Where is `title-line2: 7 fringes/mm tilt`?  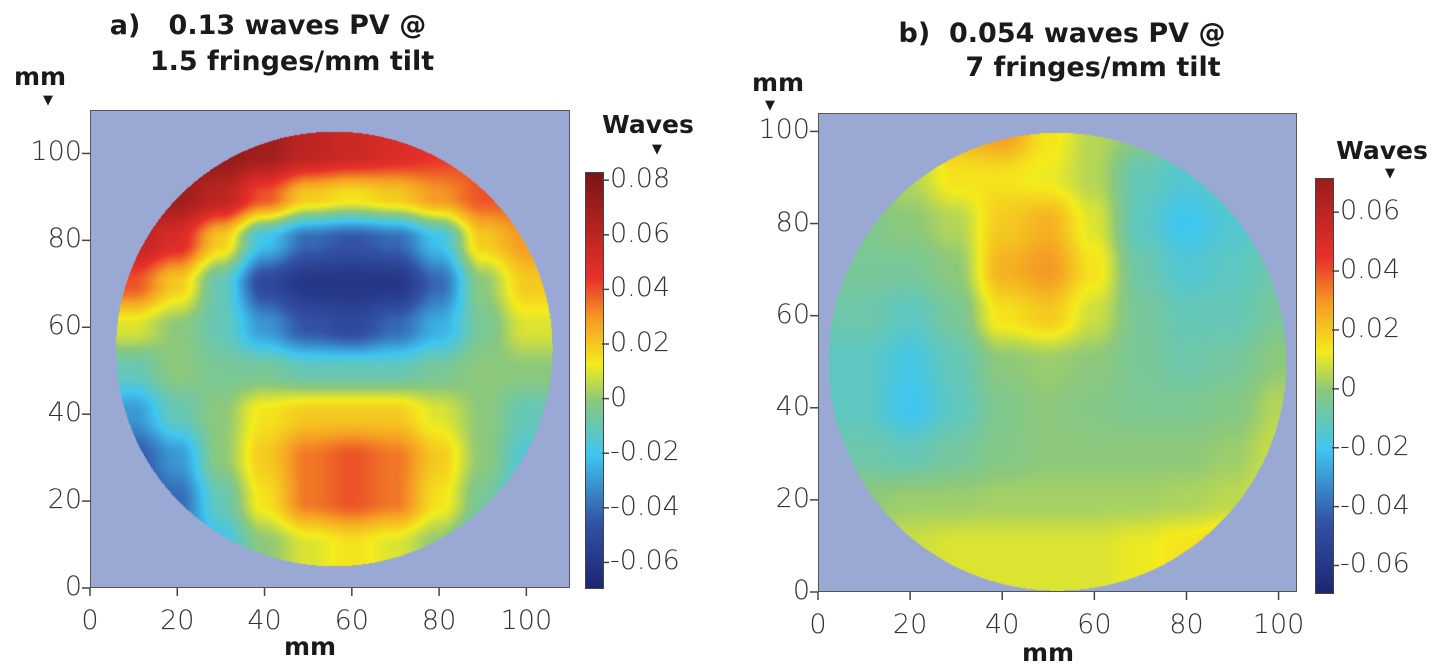 title-line2: 7 fringes/mm tilt is located at coordinates (1093, 67).